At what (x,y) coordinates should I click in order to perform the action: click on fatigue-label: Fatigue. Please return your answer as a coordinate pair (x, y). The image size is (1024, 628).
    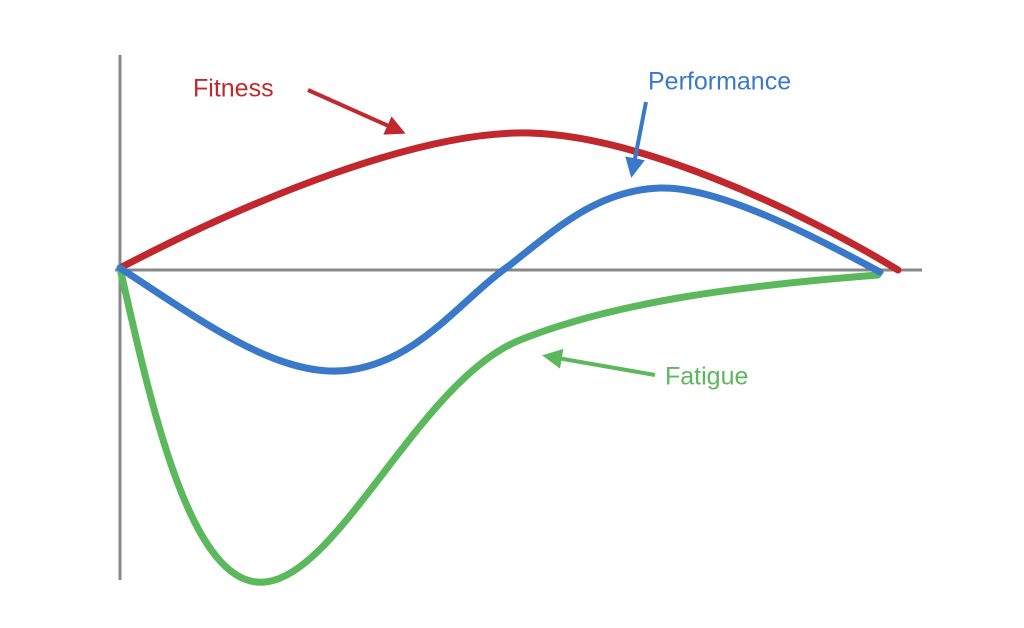
    Looking at the image, I should click on (706, 377).